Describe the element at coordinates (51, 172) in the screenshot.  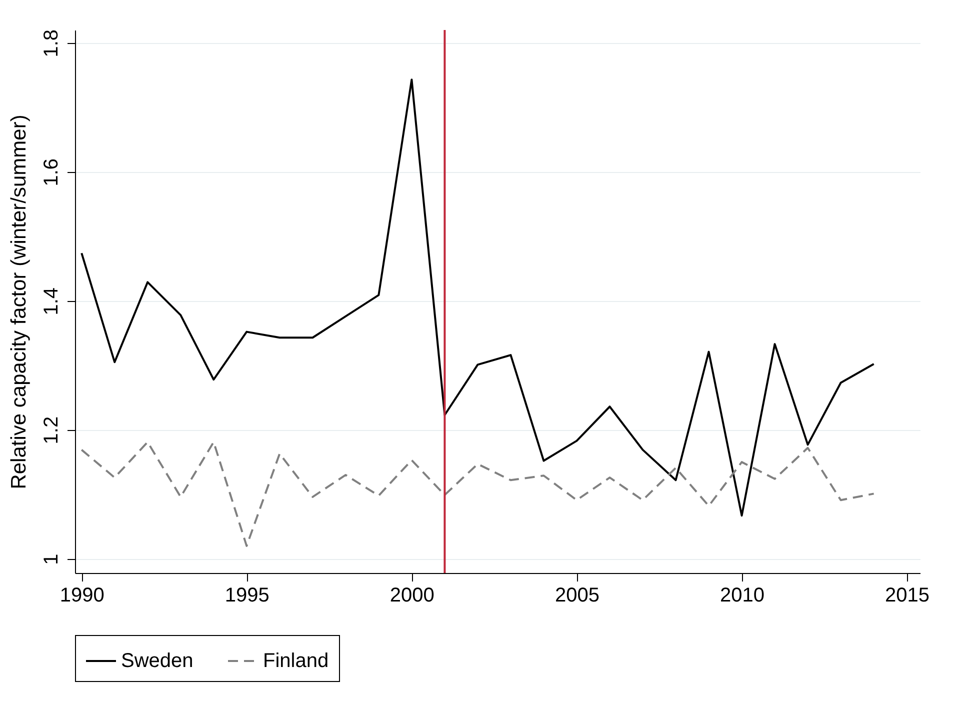
I see `y-tick-label: 1.6` at that location.